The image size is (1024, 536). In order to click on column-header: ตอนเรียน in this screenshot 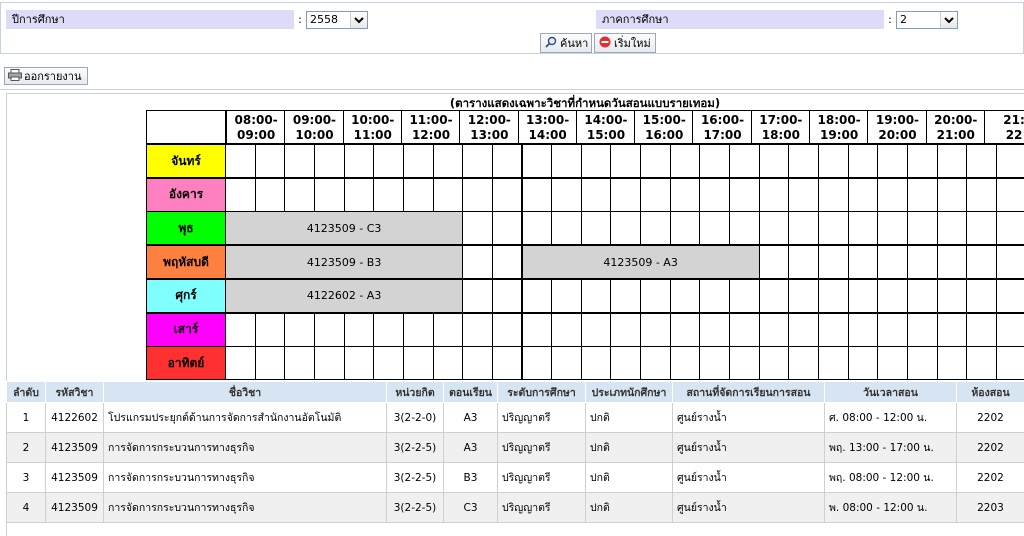, I will do `click(470, 392)`.